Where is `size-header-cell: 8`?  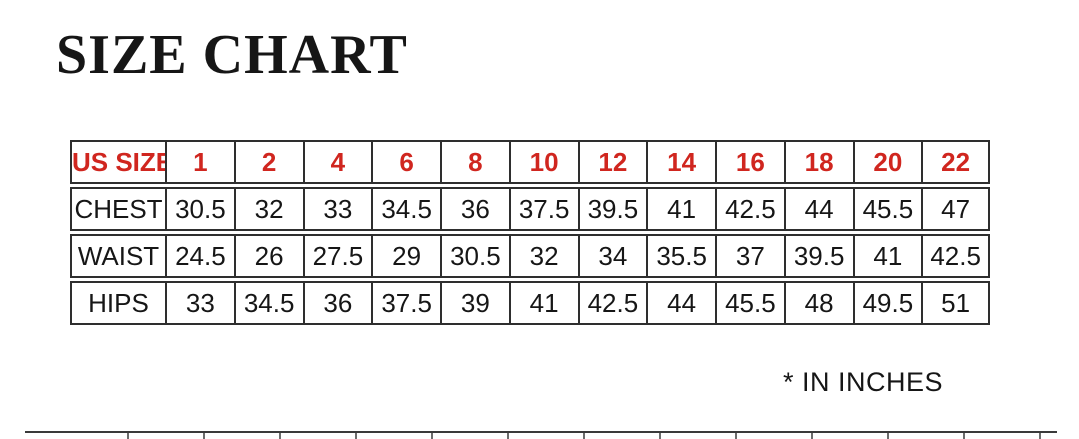 size-header-cell: 8 is located at coordinates (474, 162).